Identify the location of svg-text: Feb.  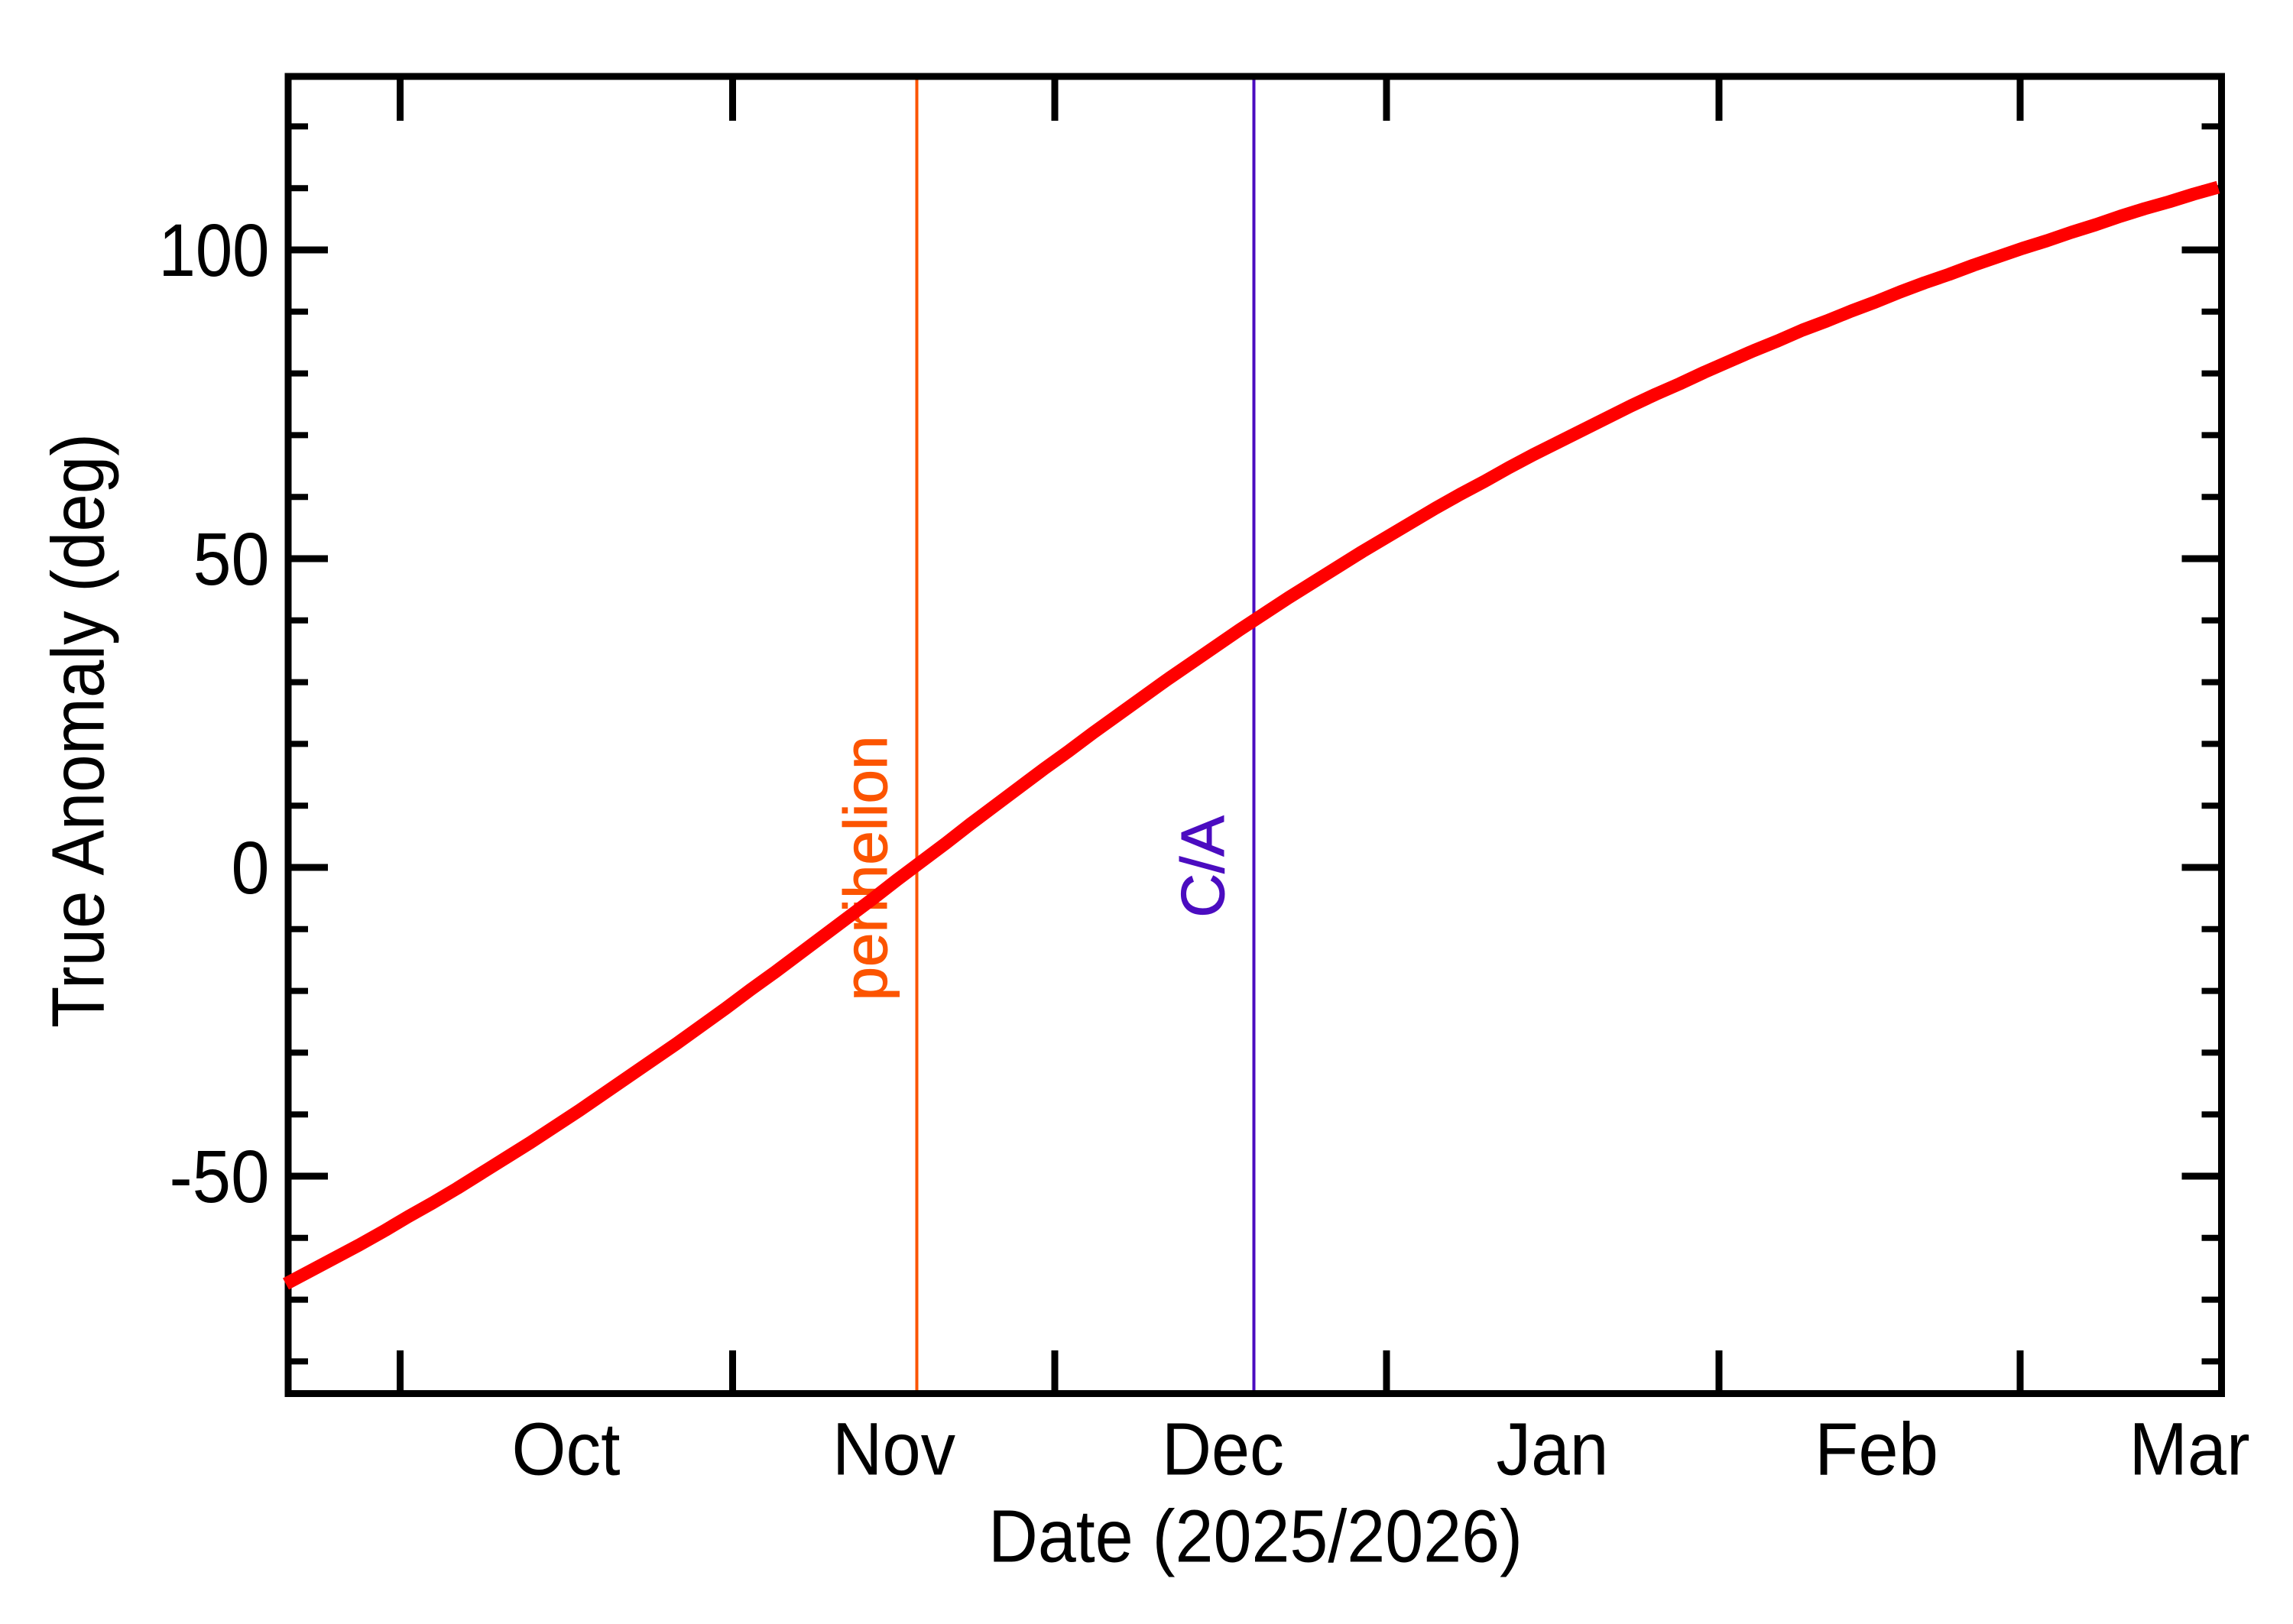
(1876, 1449).